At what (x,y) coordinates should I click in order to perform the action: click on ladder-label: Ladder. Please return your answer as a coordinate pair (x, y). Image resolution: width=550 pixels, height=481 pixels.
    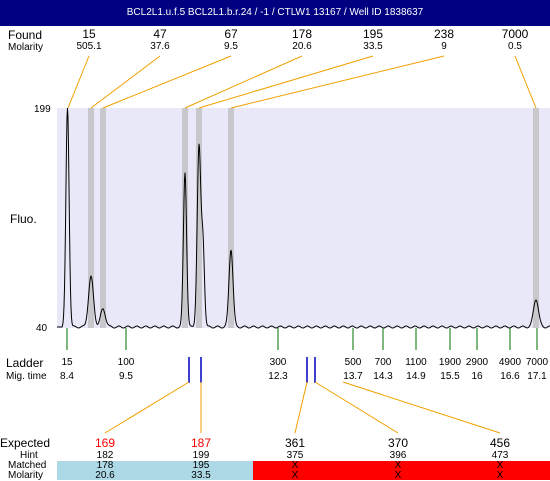
    Looking at the image, I should click on (25, 363).